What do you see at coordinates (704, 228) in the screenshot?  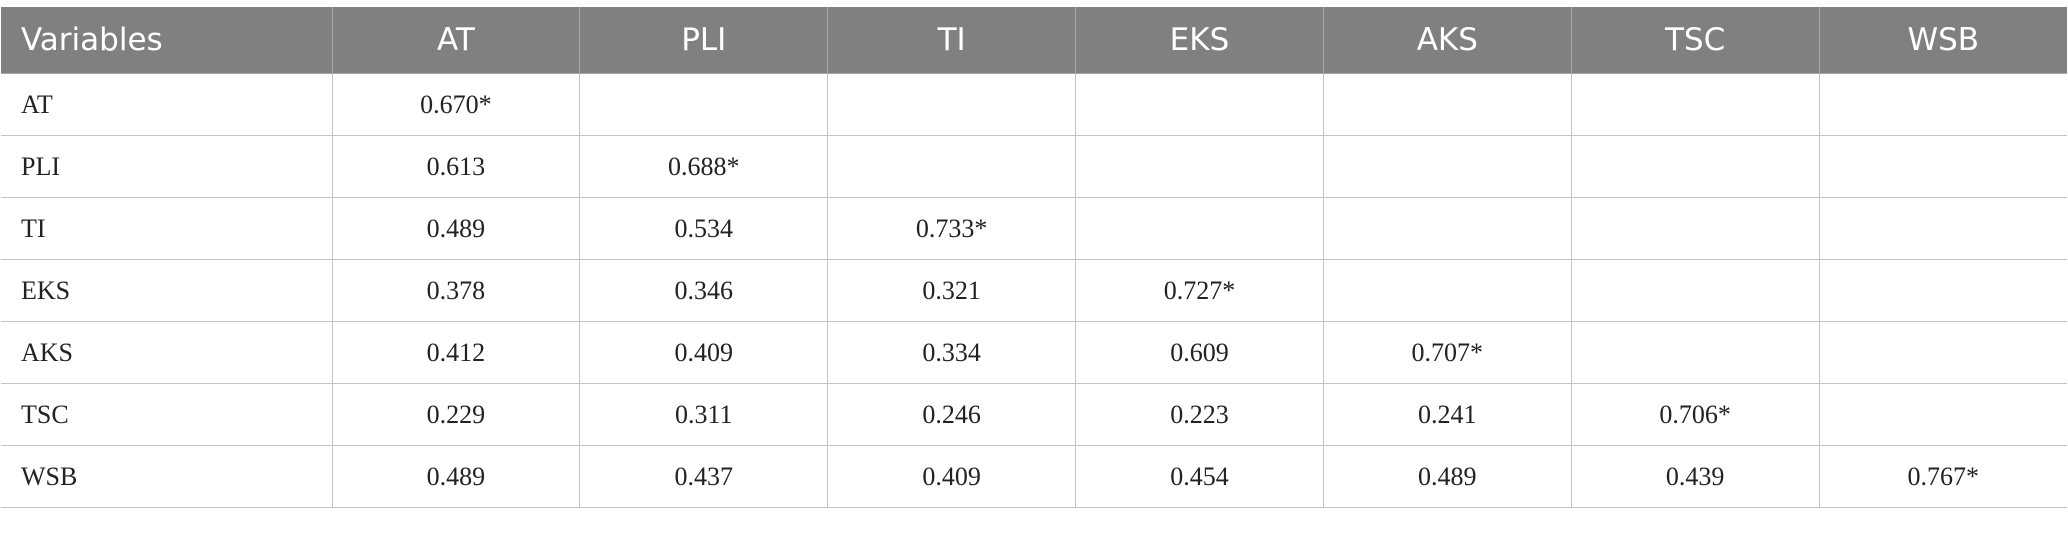 I see `table-cell: 0.534` at bounding box center [704, 228].